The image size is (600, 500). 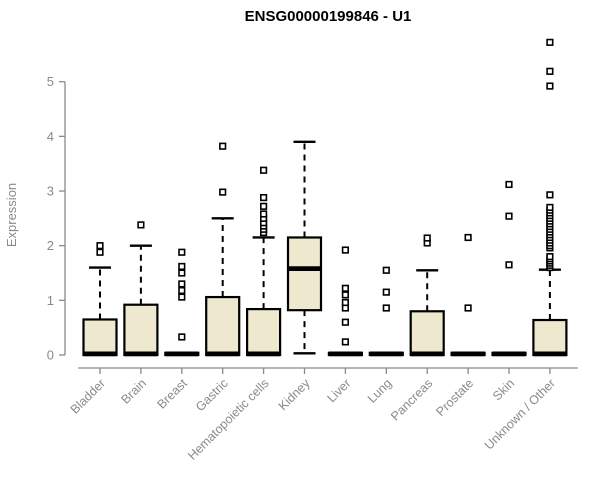 I want to click on y-tick-label: 0, so click(x=50, y=355).